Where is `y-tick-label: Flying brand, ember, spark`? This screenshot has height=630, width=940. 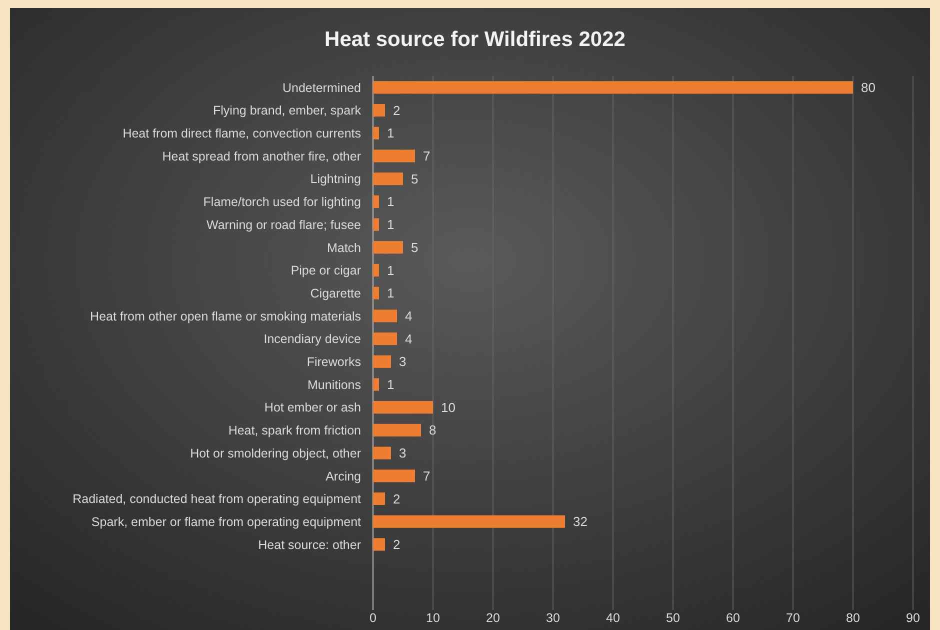
y-tick-label: Flying brand, ember, spark is located at coordinates (287, 111).